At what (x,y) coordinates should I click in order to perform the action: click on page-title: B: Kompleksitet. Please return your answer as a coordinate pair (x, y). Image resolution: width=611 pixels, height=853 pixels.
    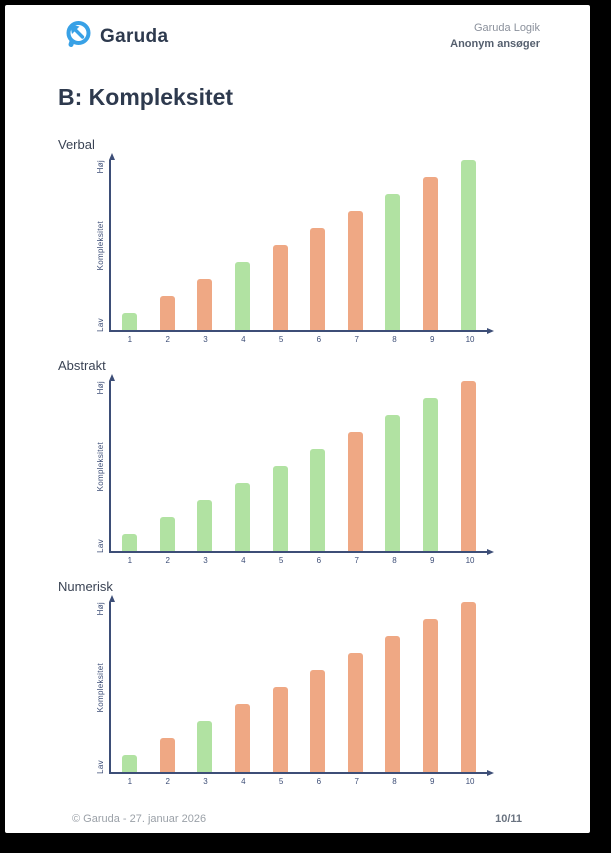
    Looking at the image, I should click on (146, 97).